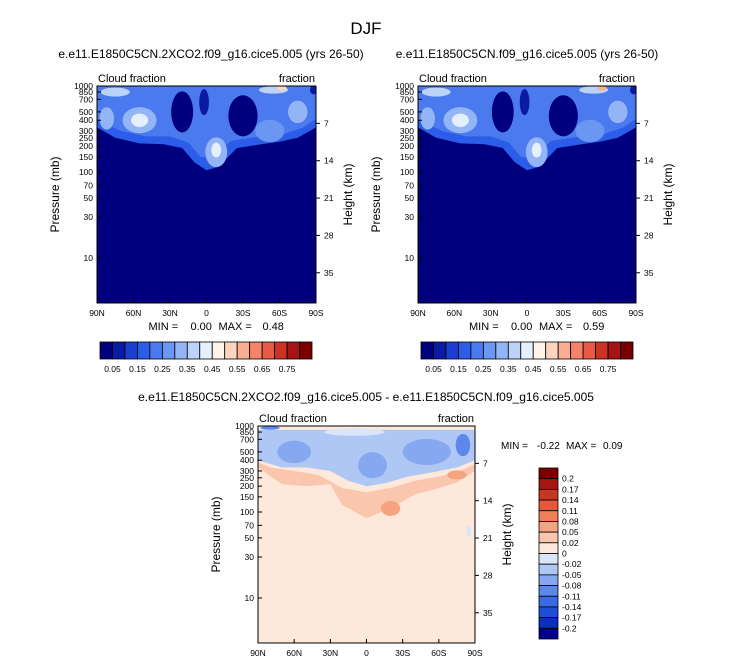 This screenshot has width=733, height=668. What do you see at coordinates (270, 428) in the screenshot?
I see `negative-region-surface` at bounding box center [270, 428].